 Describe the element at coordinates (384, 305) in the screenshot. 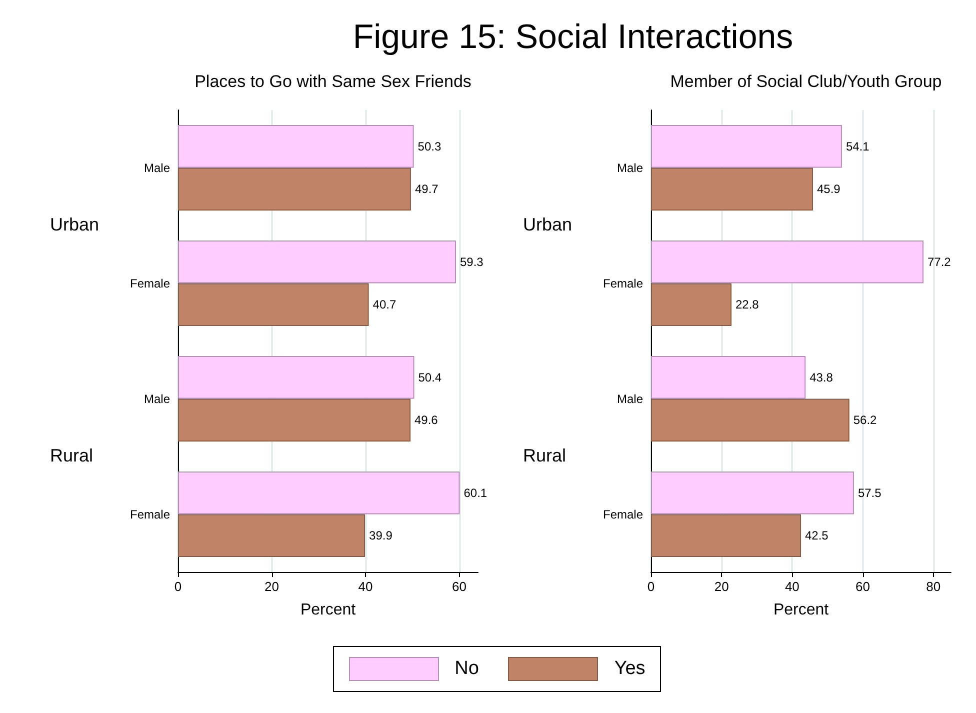

I see `data-label: 40.7` at that location.